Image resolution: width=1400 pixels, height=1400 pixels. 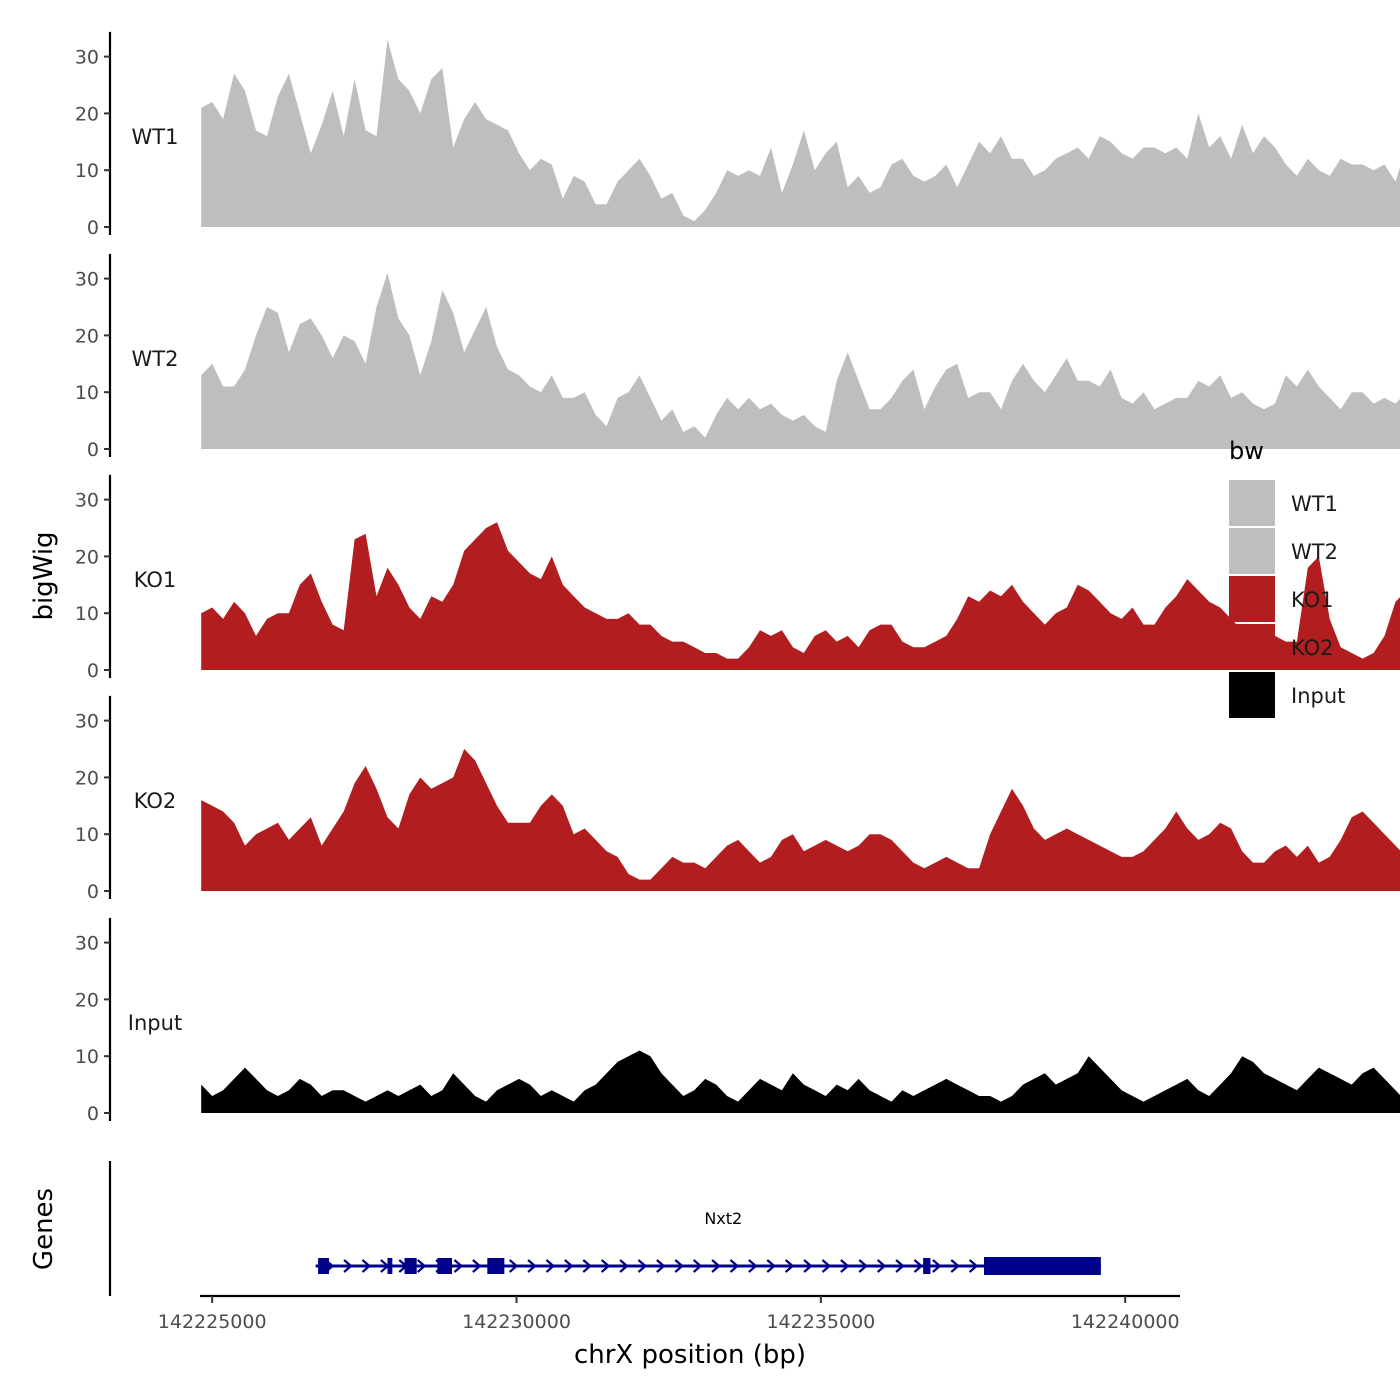 I want to click on panel-input: 0 10 20 30 Input, so click(x=737, y=1021).